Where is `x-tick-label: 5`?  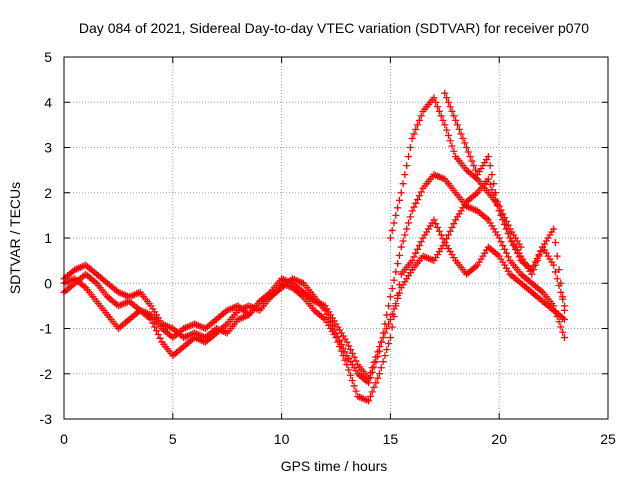
x-tick-label: 5 is located at coordinates (173, 439).